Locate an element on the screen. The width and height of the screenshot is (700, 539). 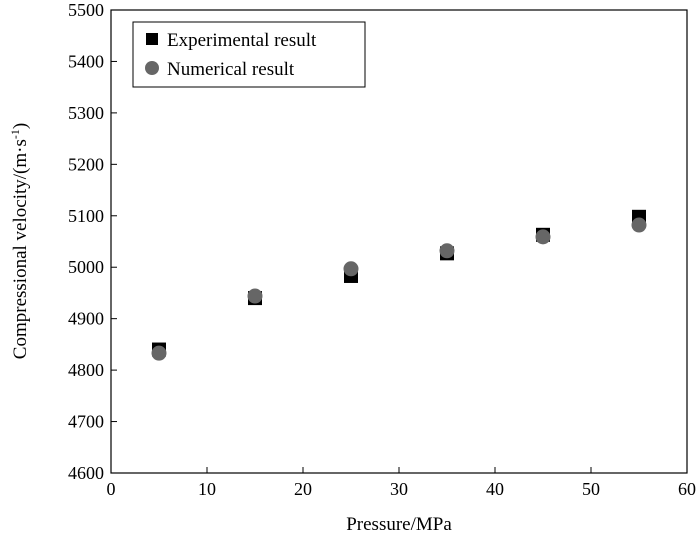
legend: Experimental result Numerical result is located at coordinates (249, 54).